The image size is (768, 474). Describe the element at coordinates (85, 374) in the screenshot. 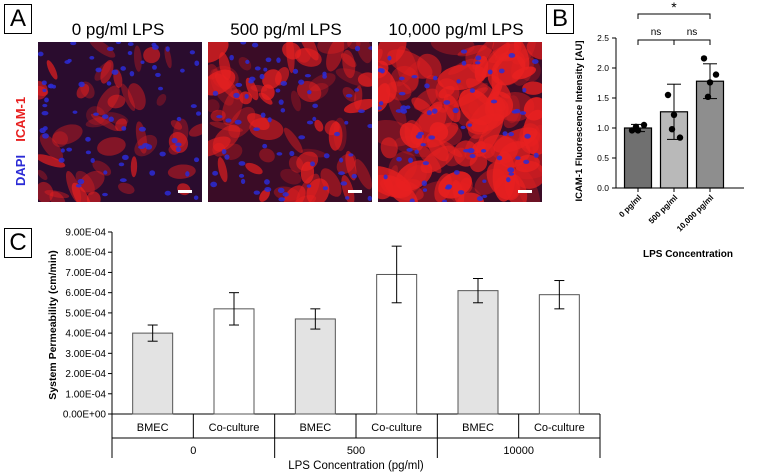

I see `y-tick-label: 2.00E-04` at that location.